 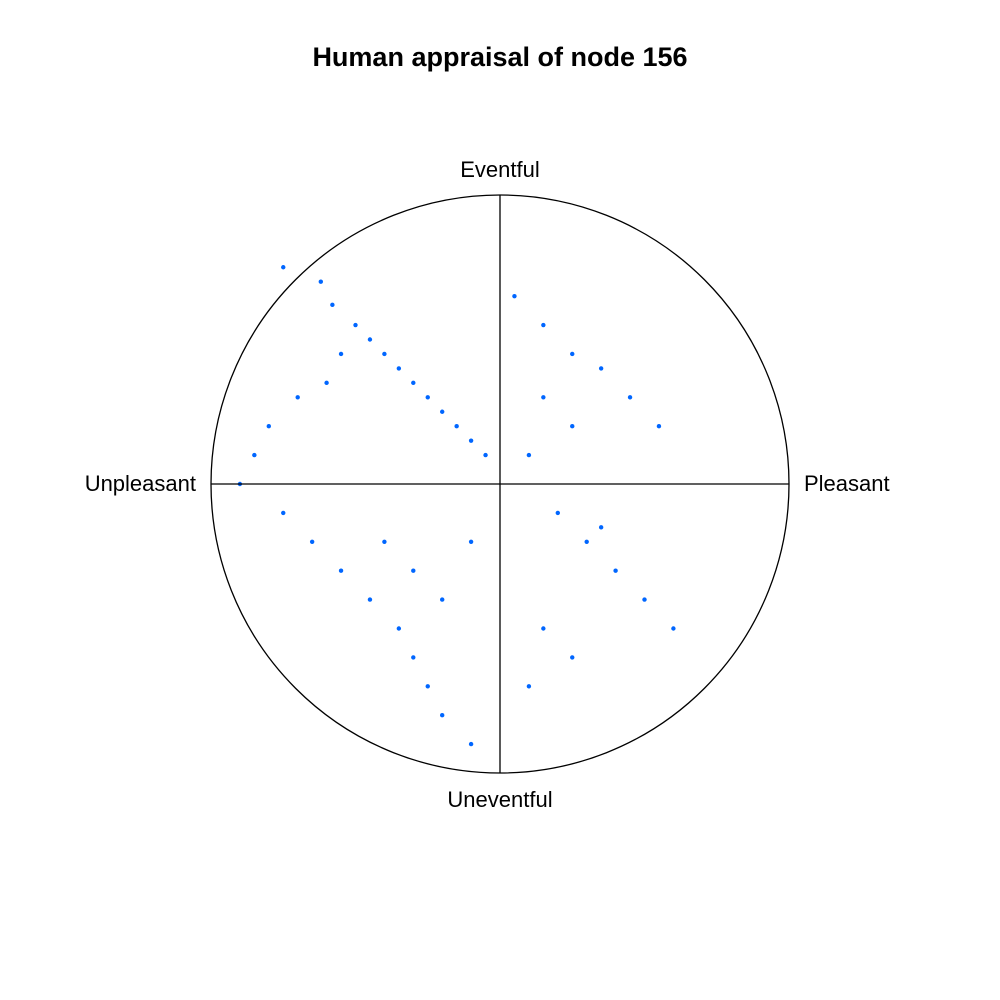 I want to click on right-axis-label: Pleasant, so click(x=847, y=483).